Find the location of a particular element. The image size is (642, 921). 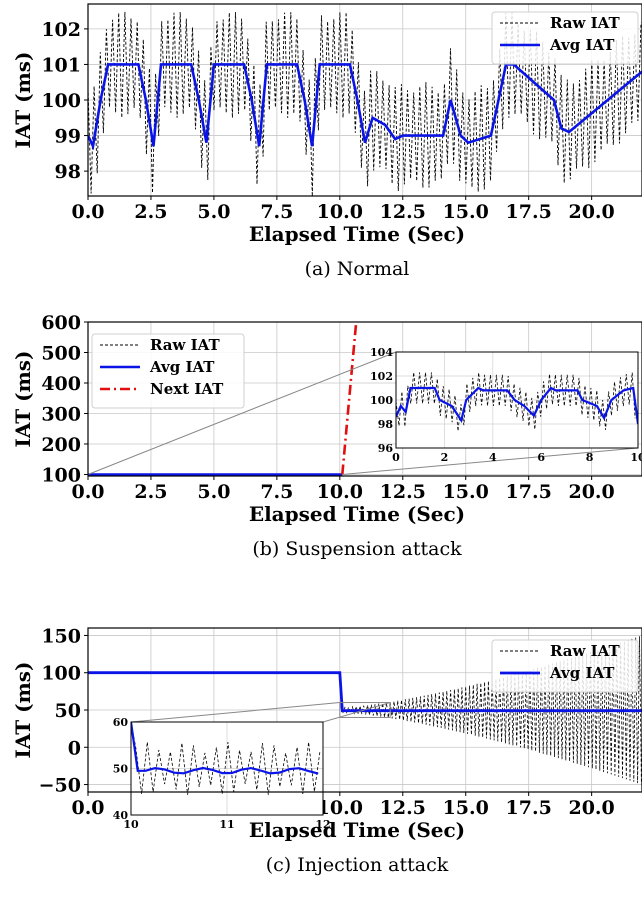

inset-series-raw-iat is located at coordinates (226, 758).